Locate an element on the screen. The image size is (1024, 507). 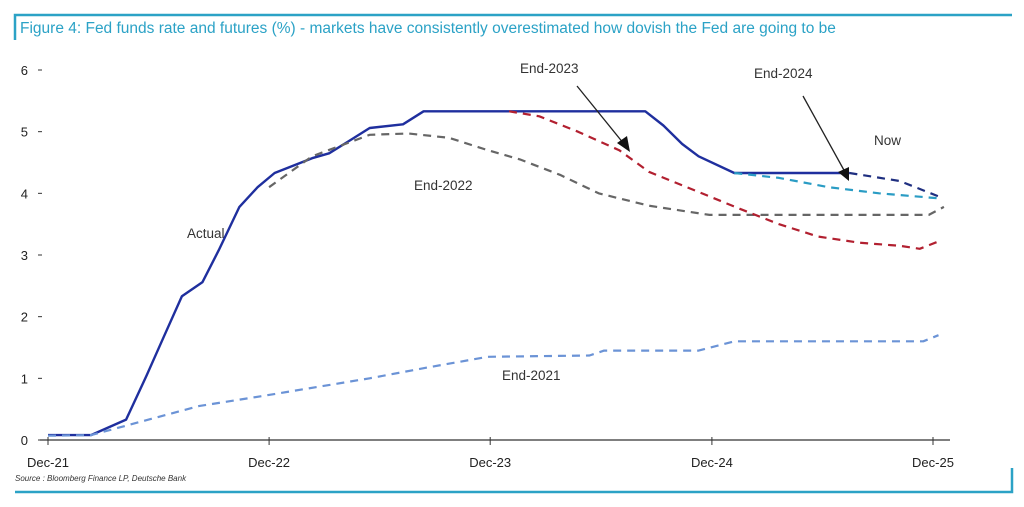
annotation-end-2024: End-2024 is located at coordinates (783, 73).